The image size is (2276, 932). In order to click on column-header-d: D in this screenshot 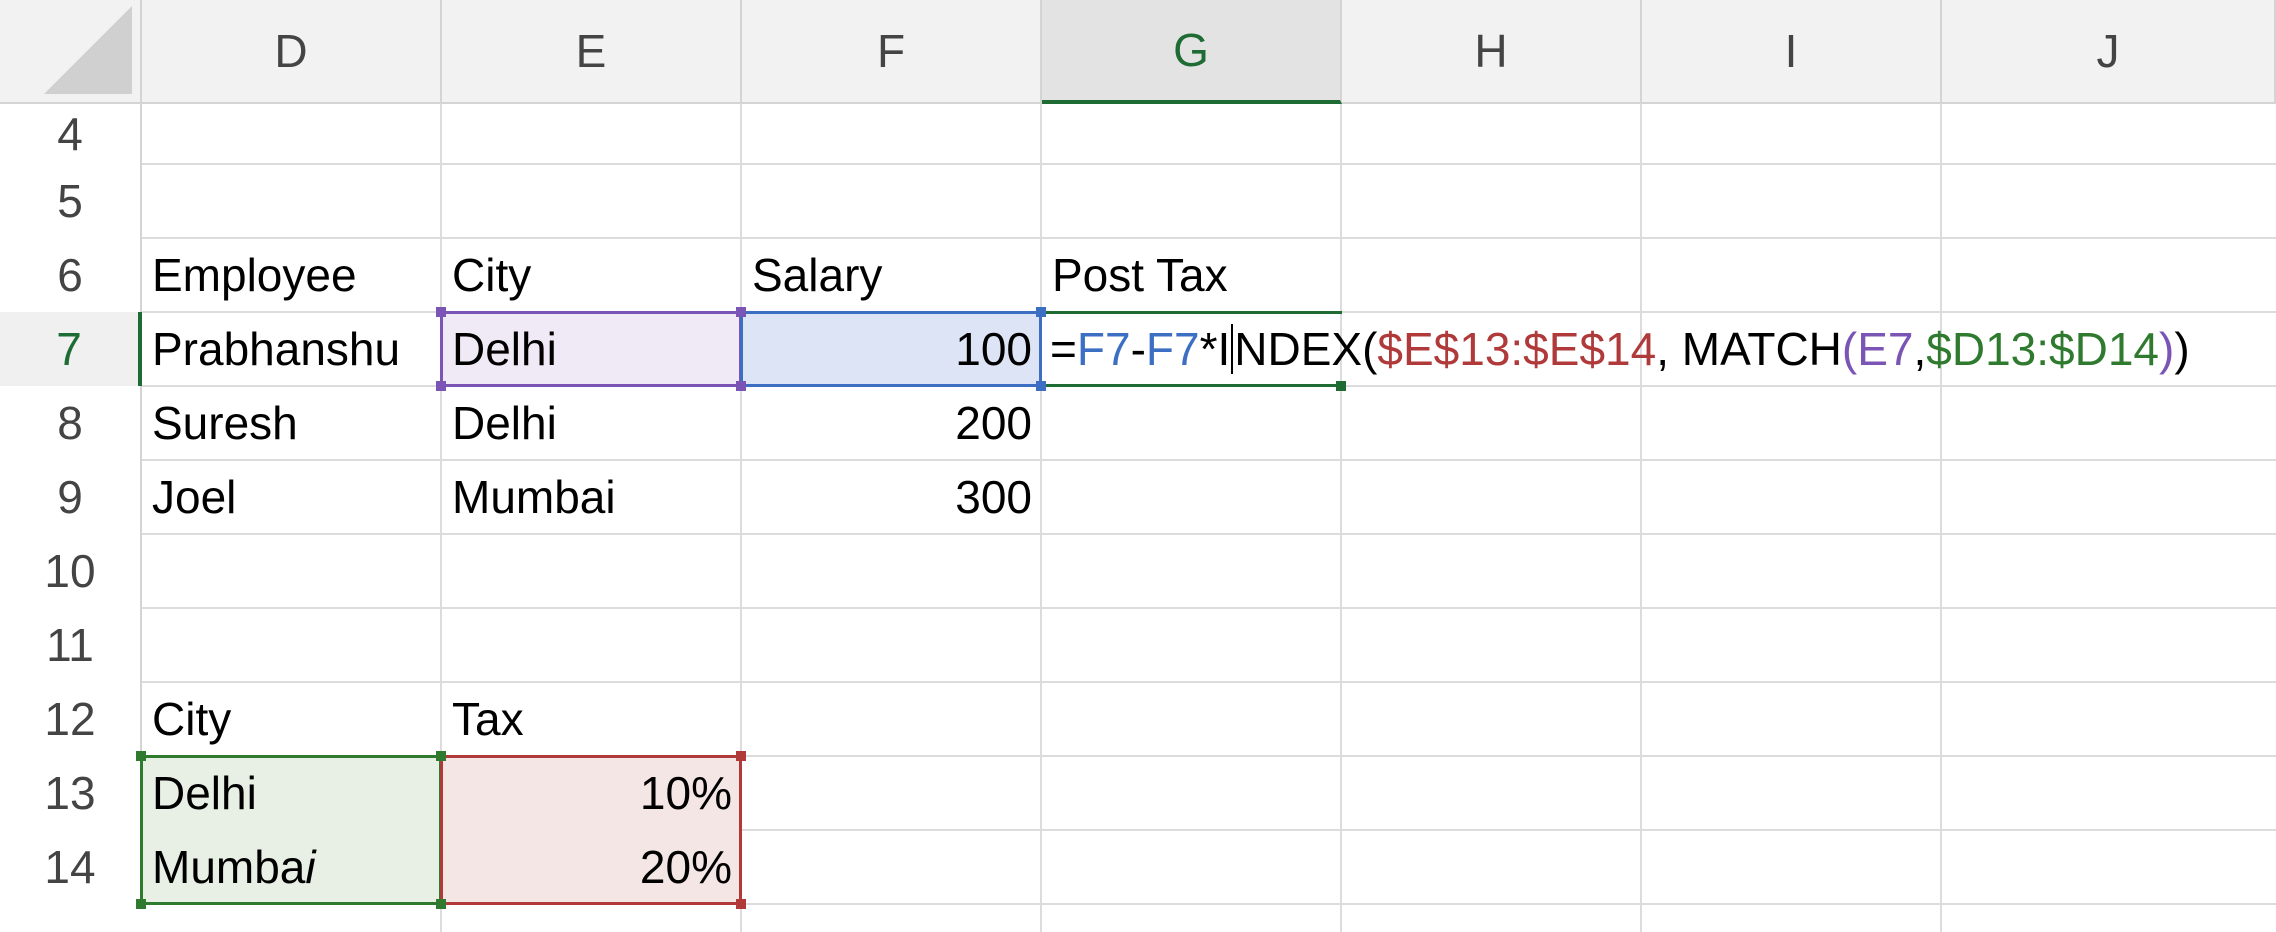, I will do `click(292, 52)`.